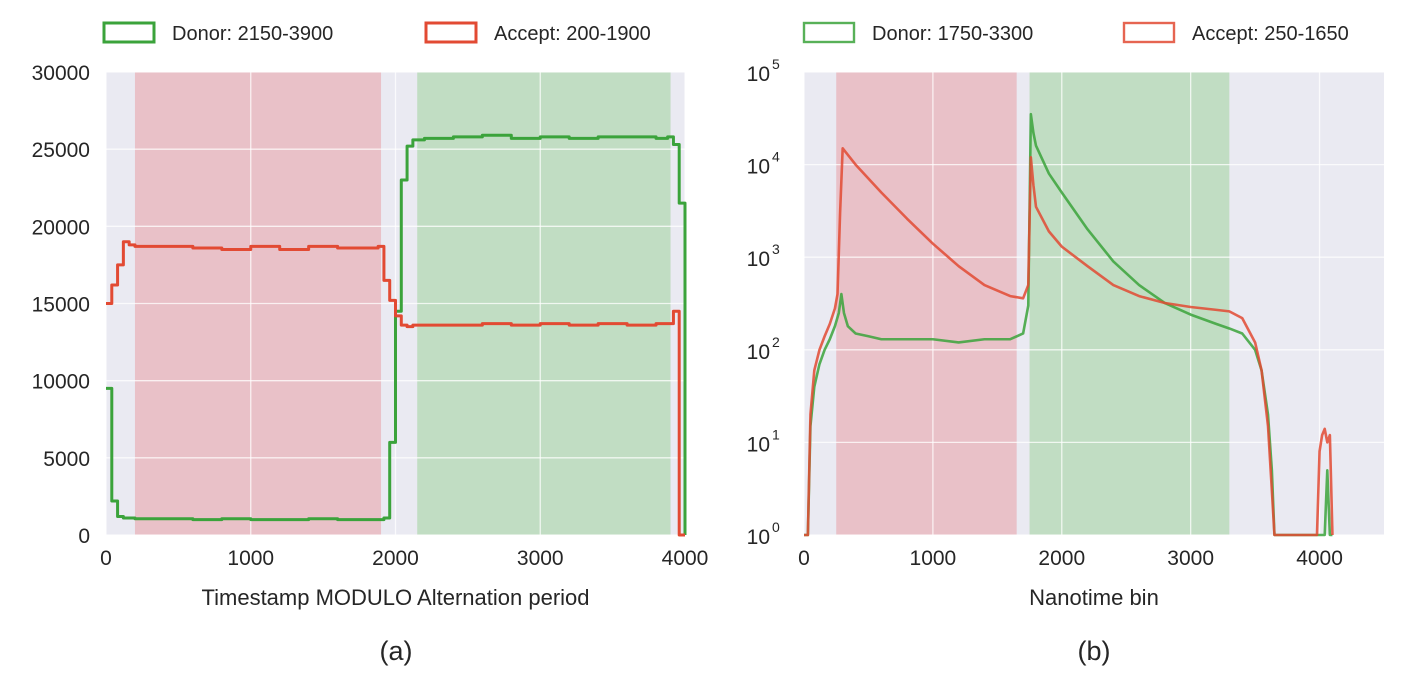  Describe the element at coordinates (1094, 597) in the screenshot. I see `x-axis-label: Nanotime bin` at that location.